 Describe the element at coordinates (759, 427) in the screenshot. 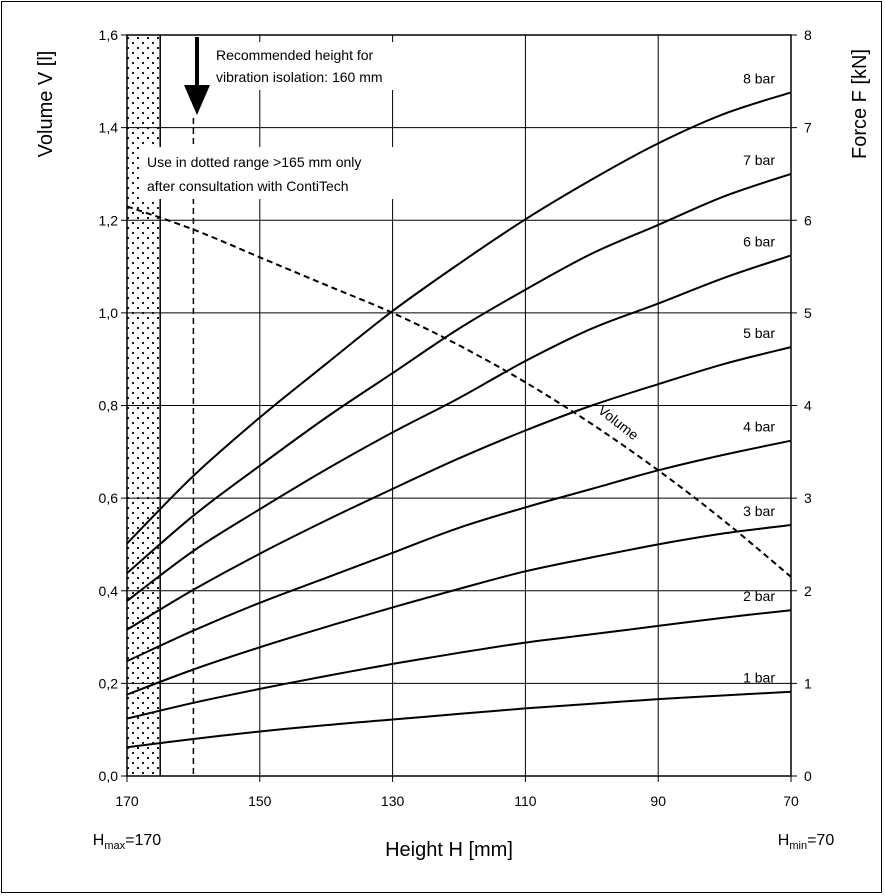

I see `curve-label-4-bar: 4 bar` at that location.